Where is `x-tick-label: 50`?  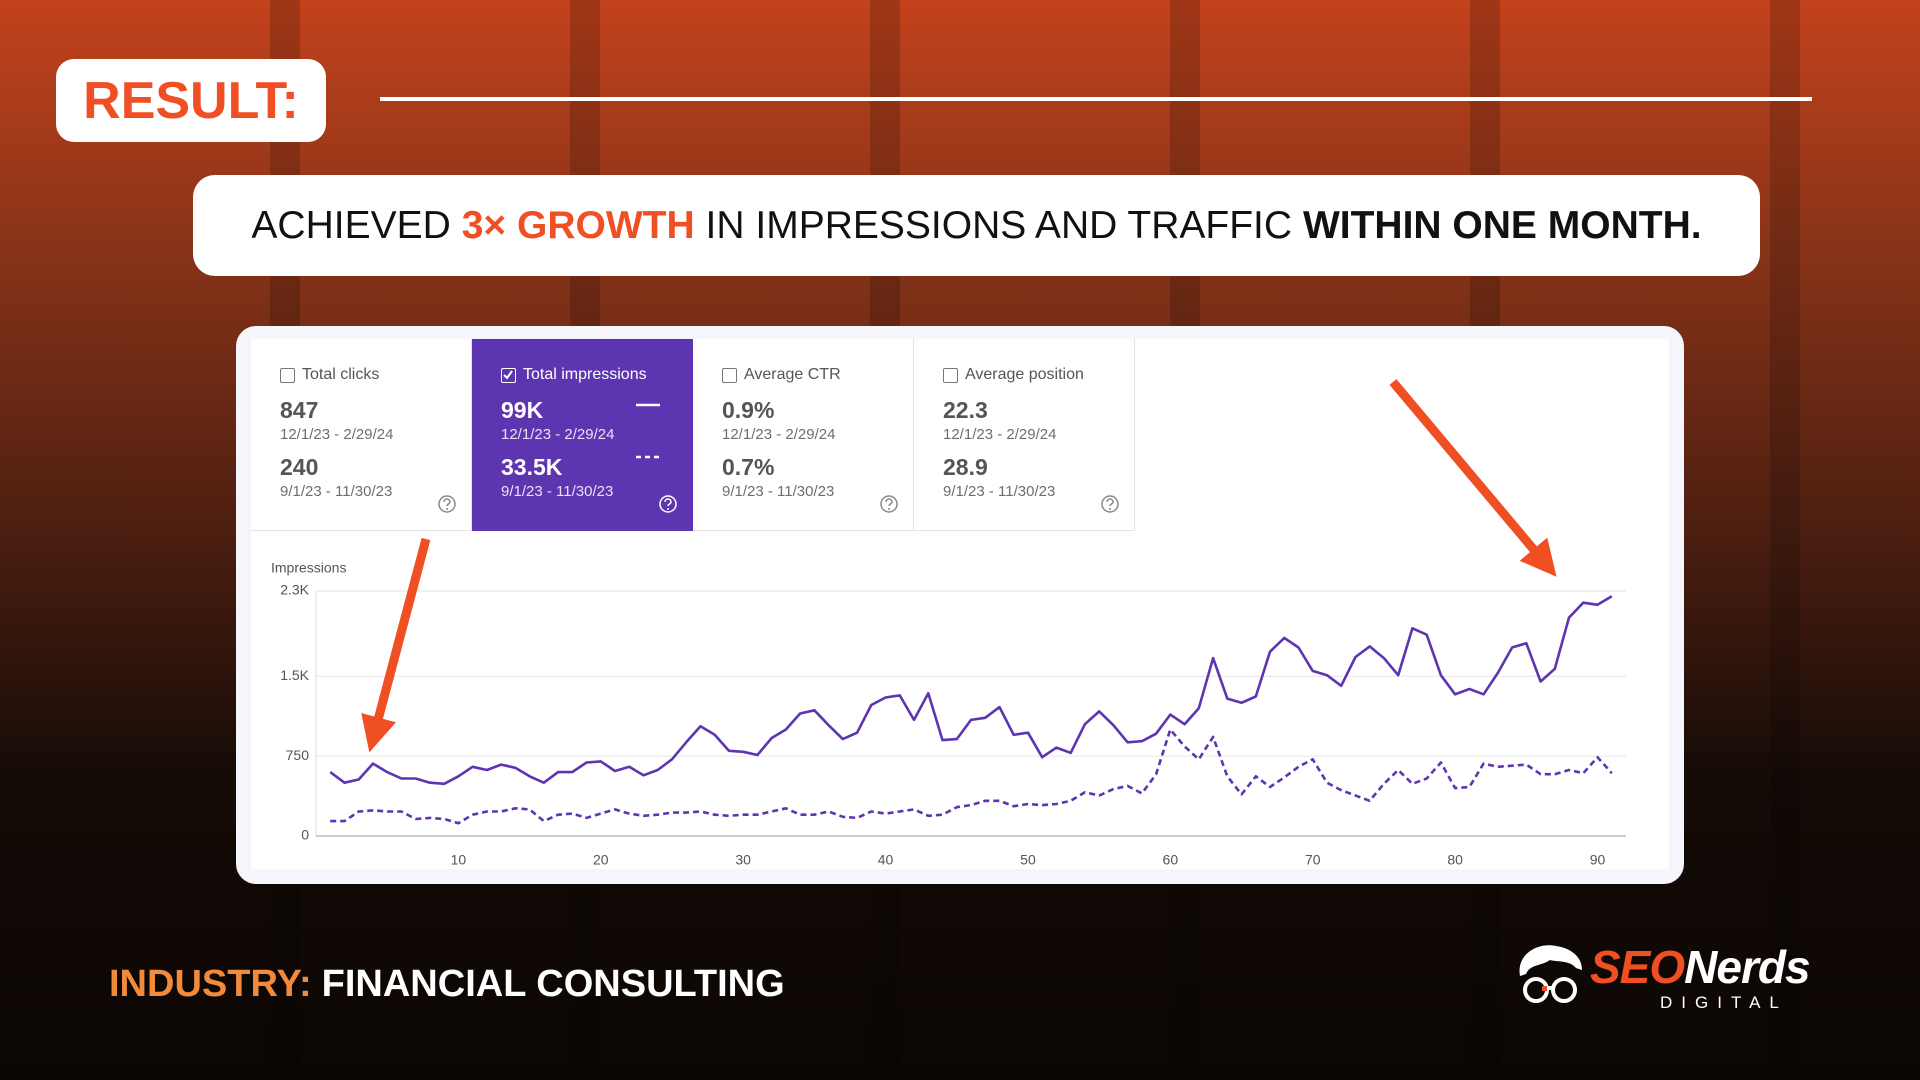 x-tick-label: 50 is located at coordinates (1028, 860).